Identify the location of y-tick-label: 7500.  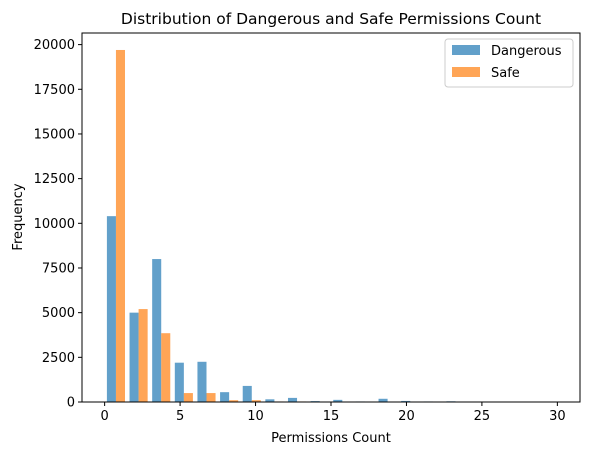
(58, 268).